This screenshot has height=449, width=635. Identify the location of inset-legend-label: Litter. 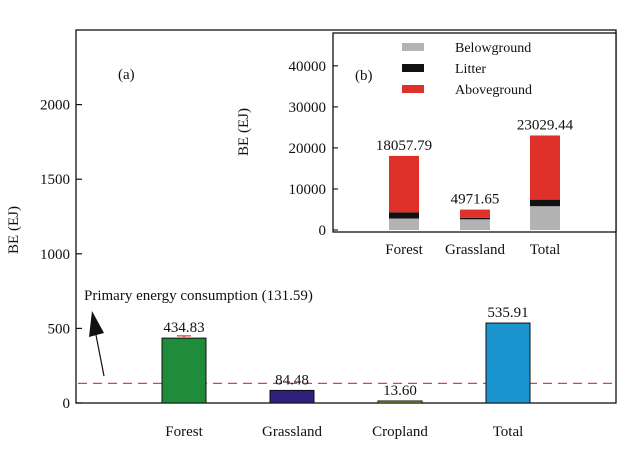
(470, 69).